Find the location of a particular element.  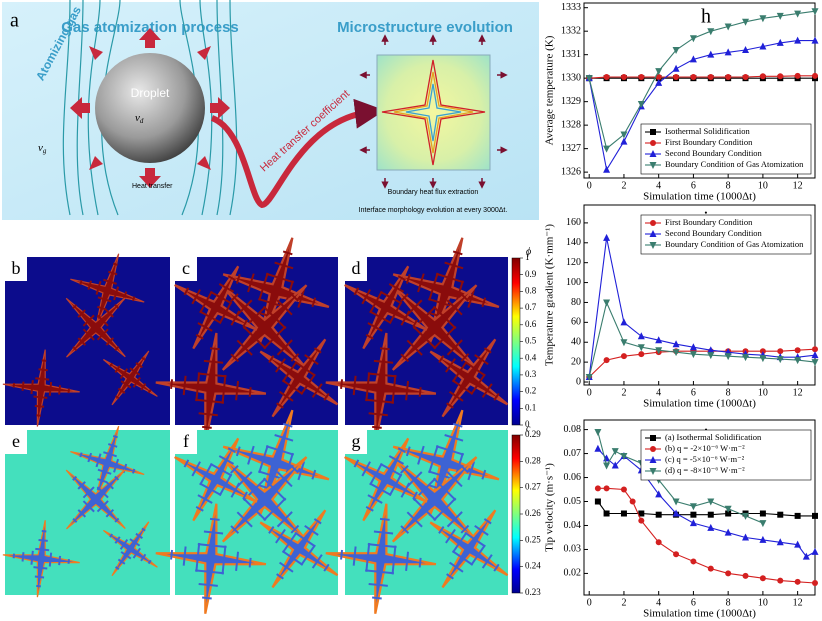

x-tick-label: 10 is located at coordinates (763, 602).